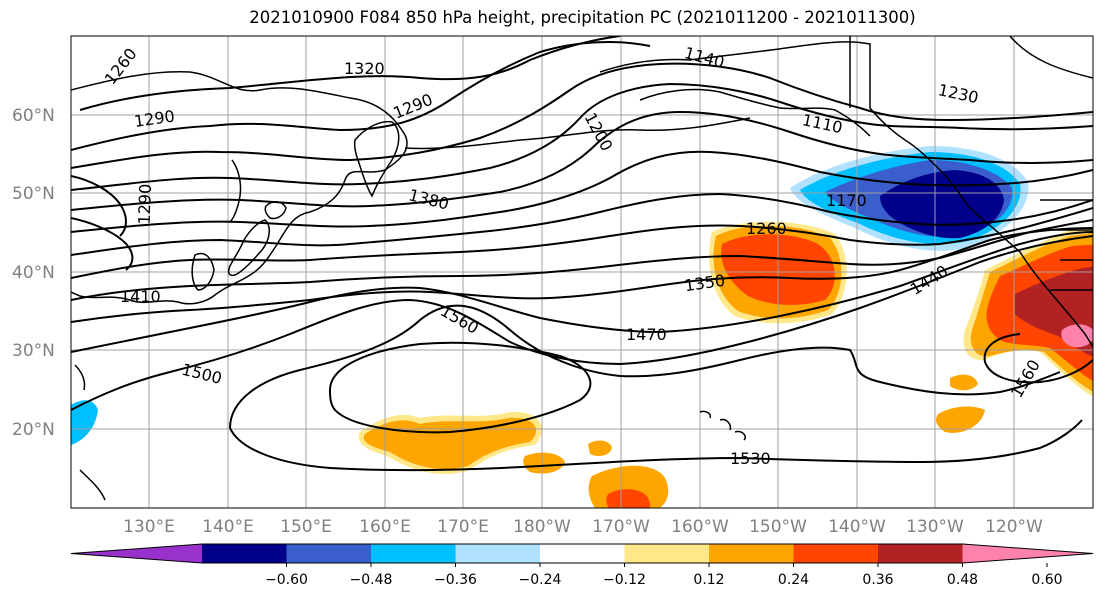 This screenshot has height=601, width=1105. What do you see at coordinates (846, 200) in the screenshot?
I see `contour-label: 1170` at bounding box center [846, 200].